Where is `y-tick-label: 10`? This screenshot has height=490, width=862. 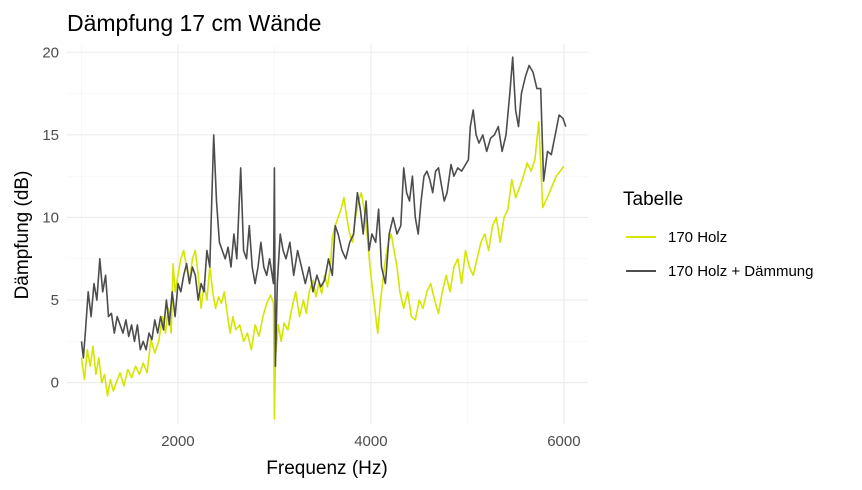 y-tick-label: 10 is located at coordinates (50, 217).